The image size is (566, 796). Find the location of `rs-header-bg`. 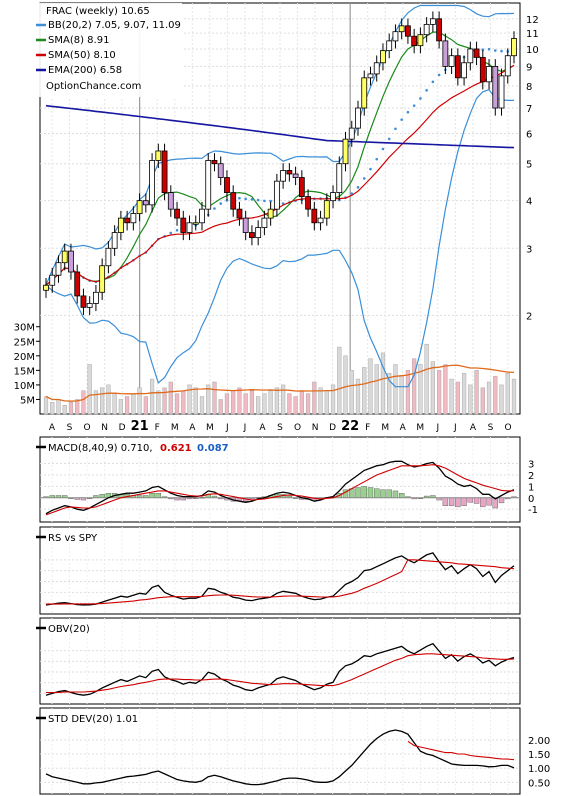

rs-header-bg is located at coordinates (72, 537).